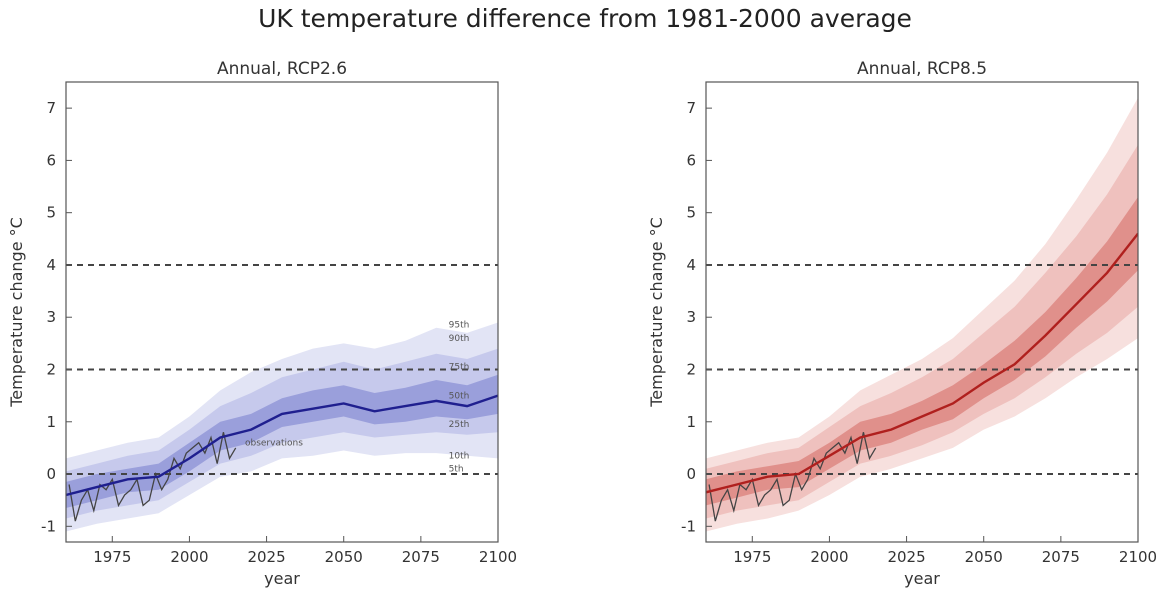  What do you see at coordinates (274, 443) in the screenshot?
I see `annotation-label: observations` at bounding box center [274, 443].